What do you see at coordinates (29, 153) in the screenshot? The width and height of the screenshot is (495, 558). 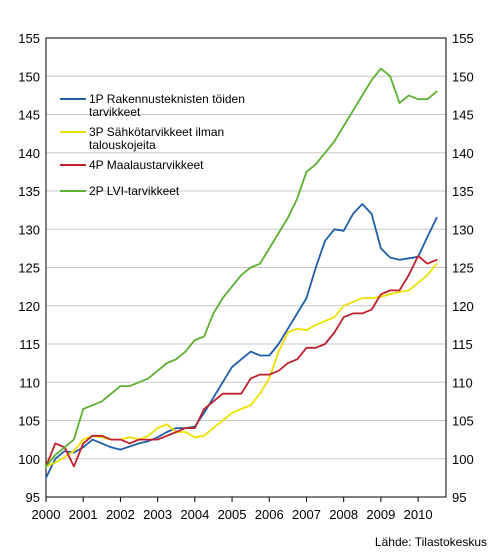 I see `y-tick-label-left: 140` at bounding box center [29, 153].